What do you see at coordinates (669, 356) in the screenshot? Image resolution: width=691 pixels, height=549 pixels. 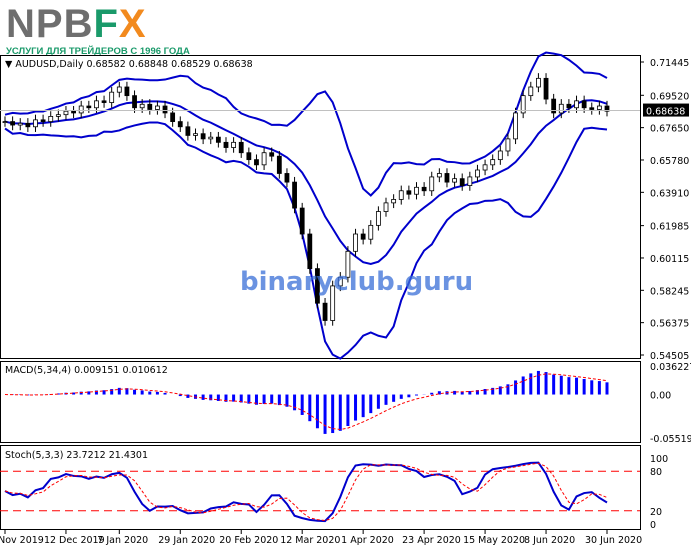 I see `y-tick-label: 0.54505` at bounding box center [669, 356].